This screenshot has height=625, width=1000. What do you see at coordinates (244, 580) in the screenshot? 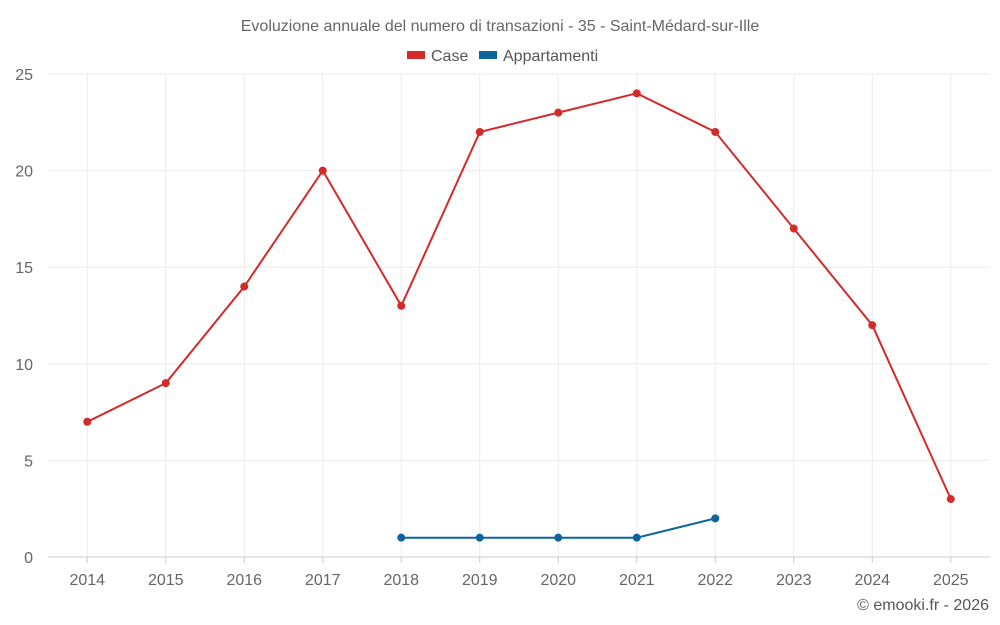
I see `x-tick-label: 2016` at bounding box center [244, 580].